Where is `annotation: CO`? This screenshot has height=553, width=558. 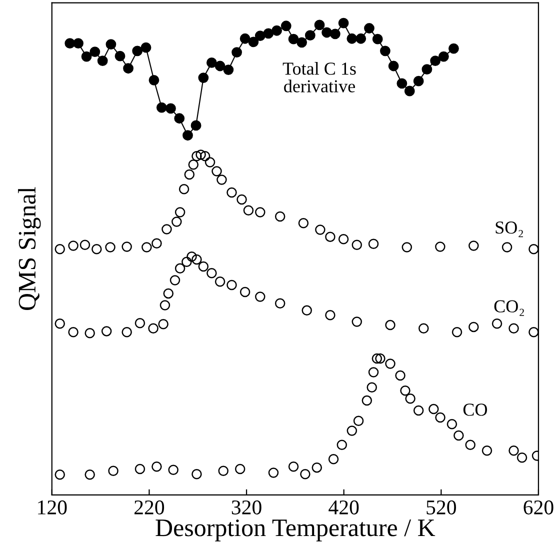
annotation: CO is located at coordinates (475, 410).